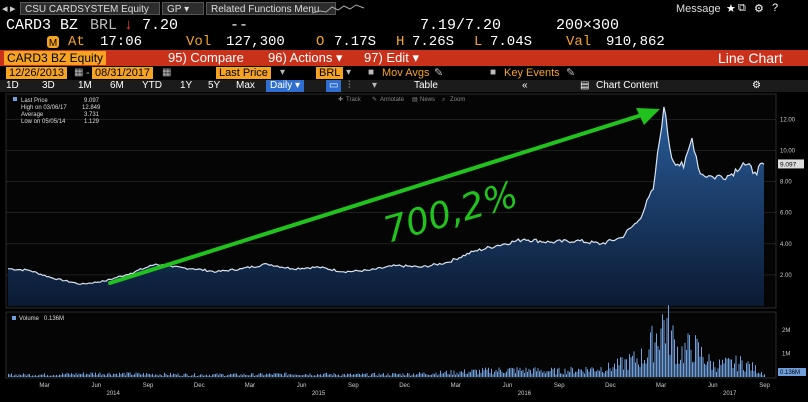 The image size is (808, 402). What do you see at coordinates (525, 85) in the screenshot?
I see `collapse-icon: «` at bounding box center [525, 85].